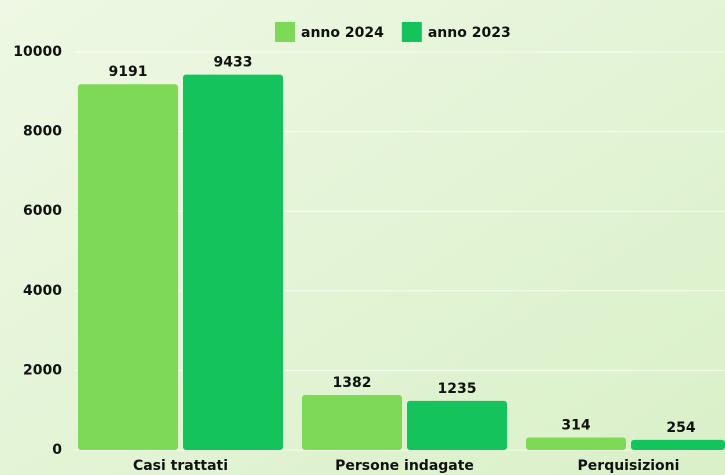 This screenshot has height=475, width=725. Describe the element at coordinates (469, 33) in the screenshot. I see `legend-label: anno 2023` at that location.